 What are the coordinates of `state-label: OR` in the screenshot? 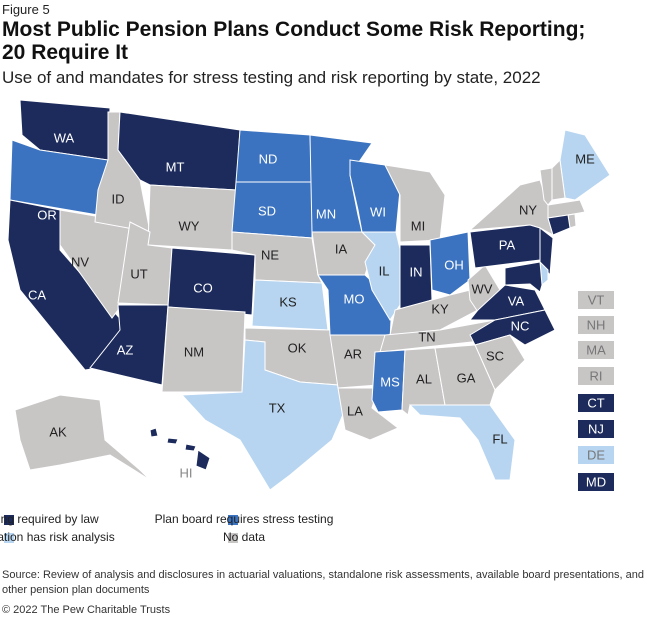 It's located at (47, 214).